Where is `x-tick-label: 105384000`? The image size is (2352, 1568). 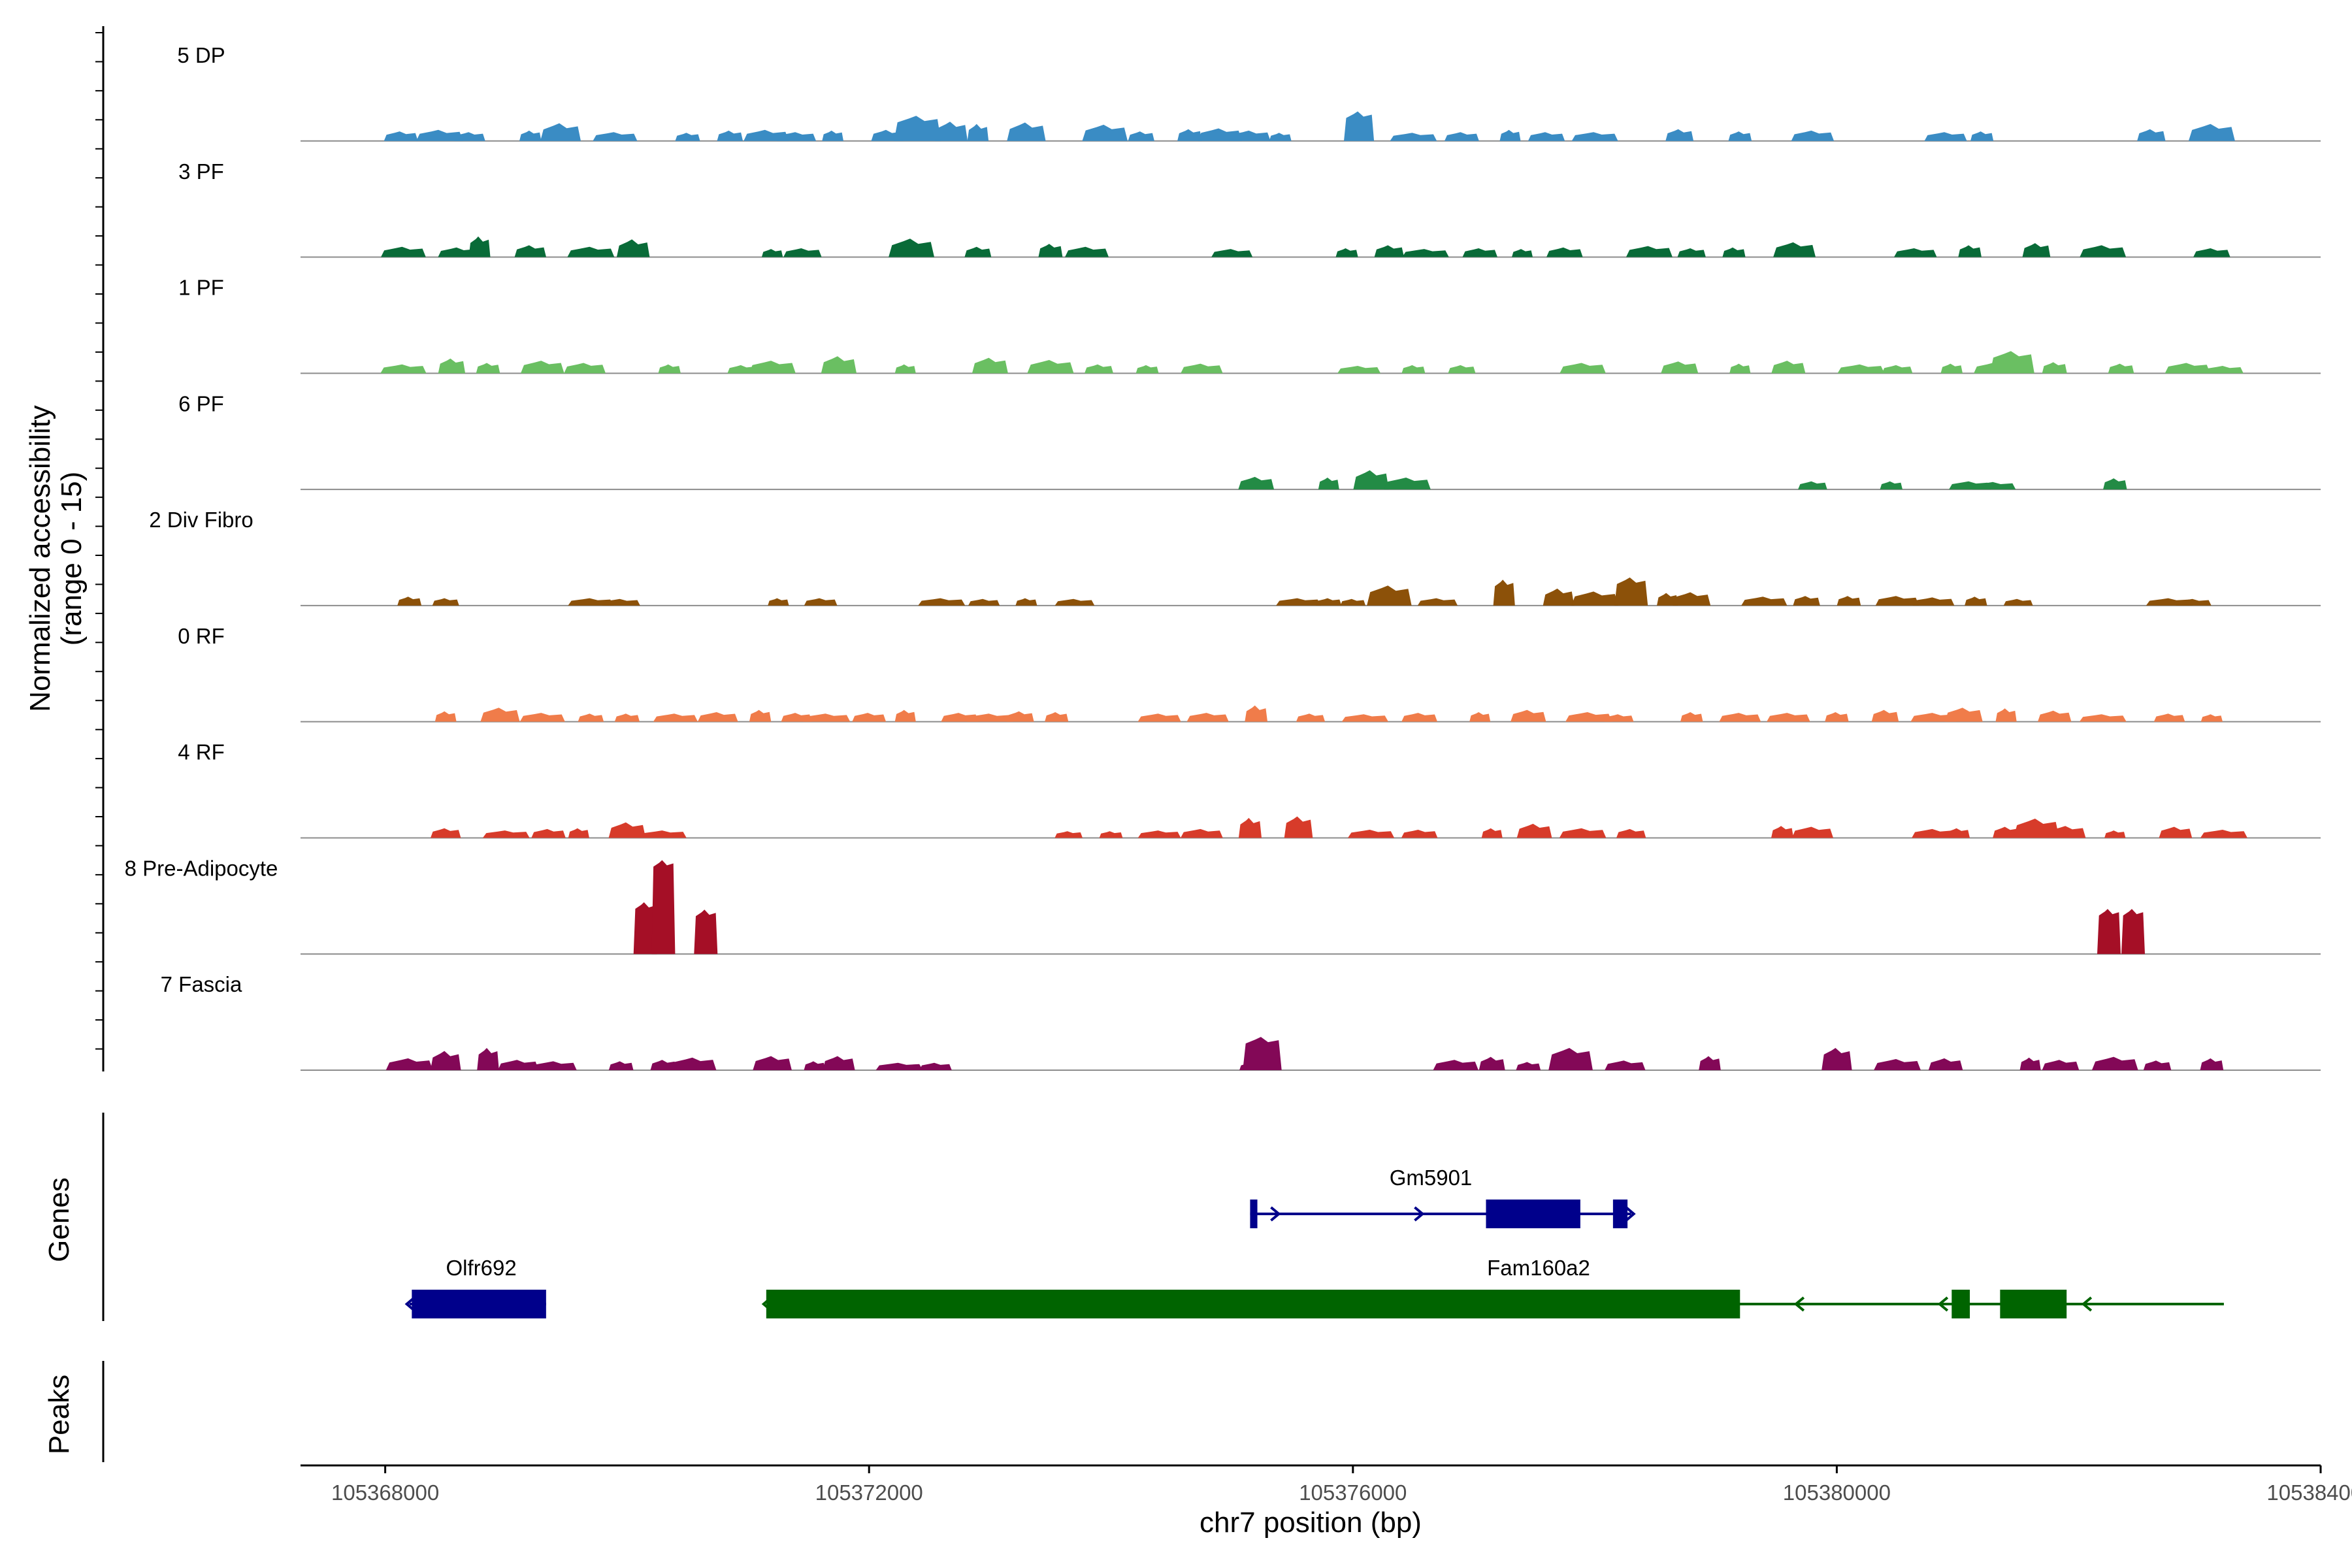 x-tick-label: 105384000 is located at coordinates (2309, 1492).